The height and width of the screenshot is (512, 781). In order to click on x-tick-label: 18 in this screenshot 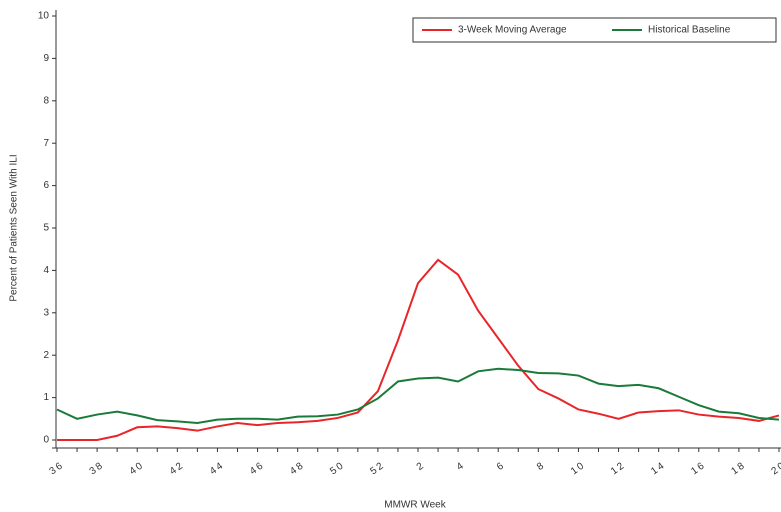, I will do `click(738, 469)`.